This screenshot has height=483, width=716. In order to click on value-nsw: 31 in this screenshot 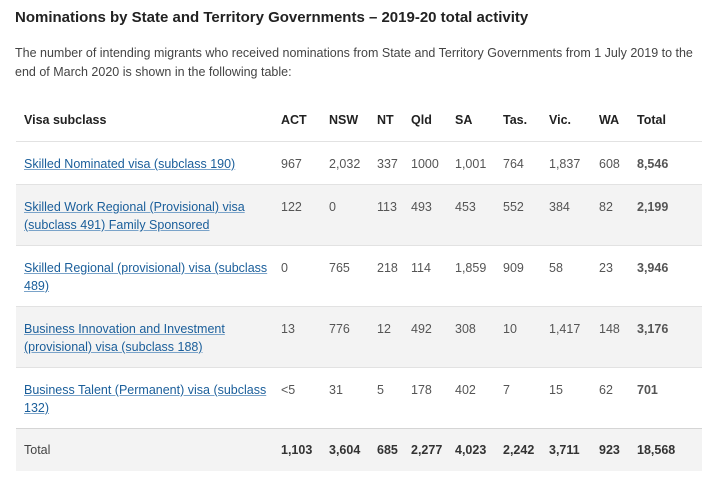, I will do `click(353, 398)`.